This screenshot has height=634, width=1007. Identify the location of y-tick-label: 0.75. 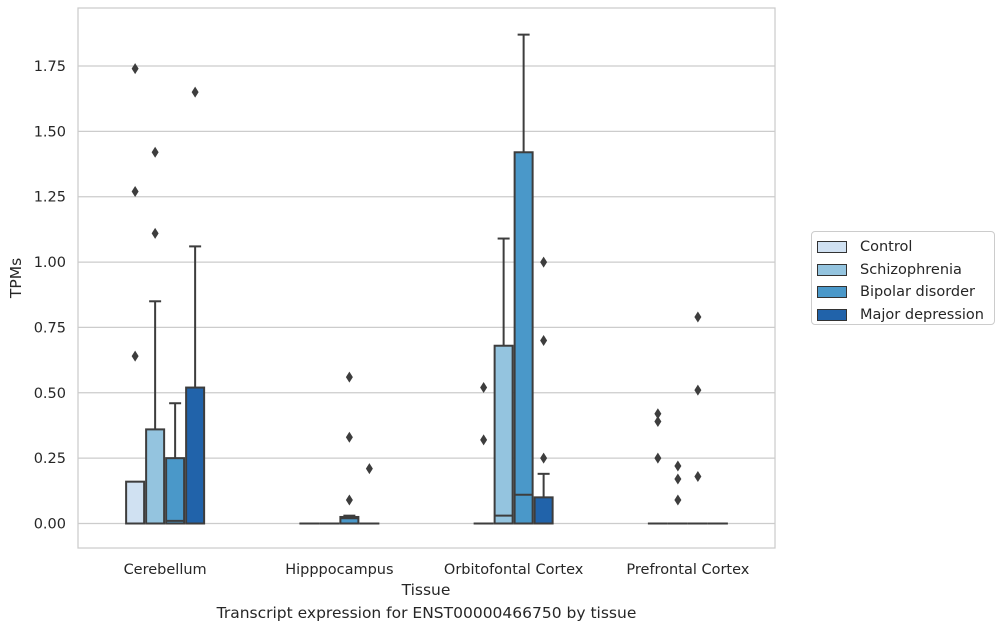
(50, 328).